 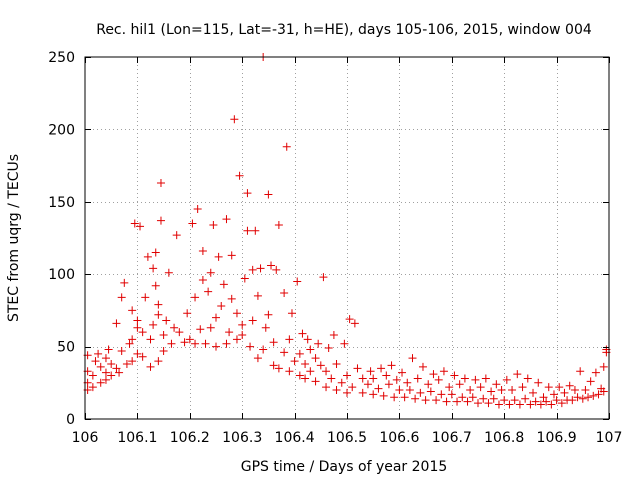 I want to click on y-tick-label: 0, so click(x=70, y=420).